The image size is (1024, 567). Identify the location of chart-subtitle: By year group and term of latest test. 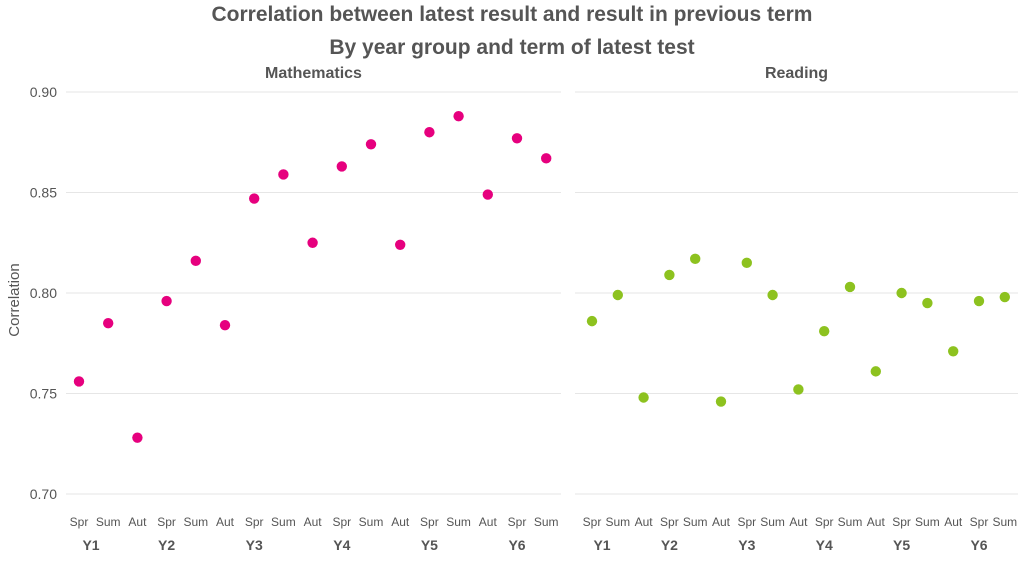
(512, 47).